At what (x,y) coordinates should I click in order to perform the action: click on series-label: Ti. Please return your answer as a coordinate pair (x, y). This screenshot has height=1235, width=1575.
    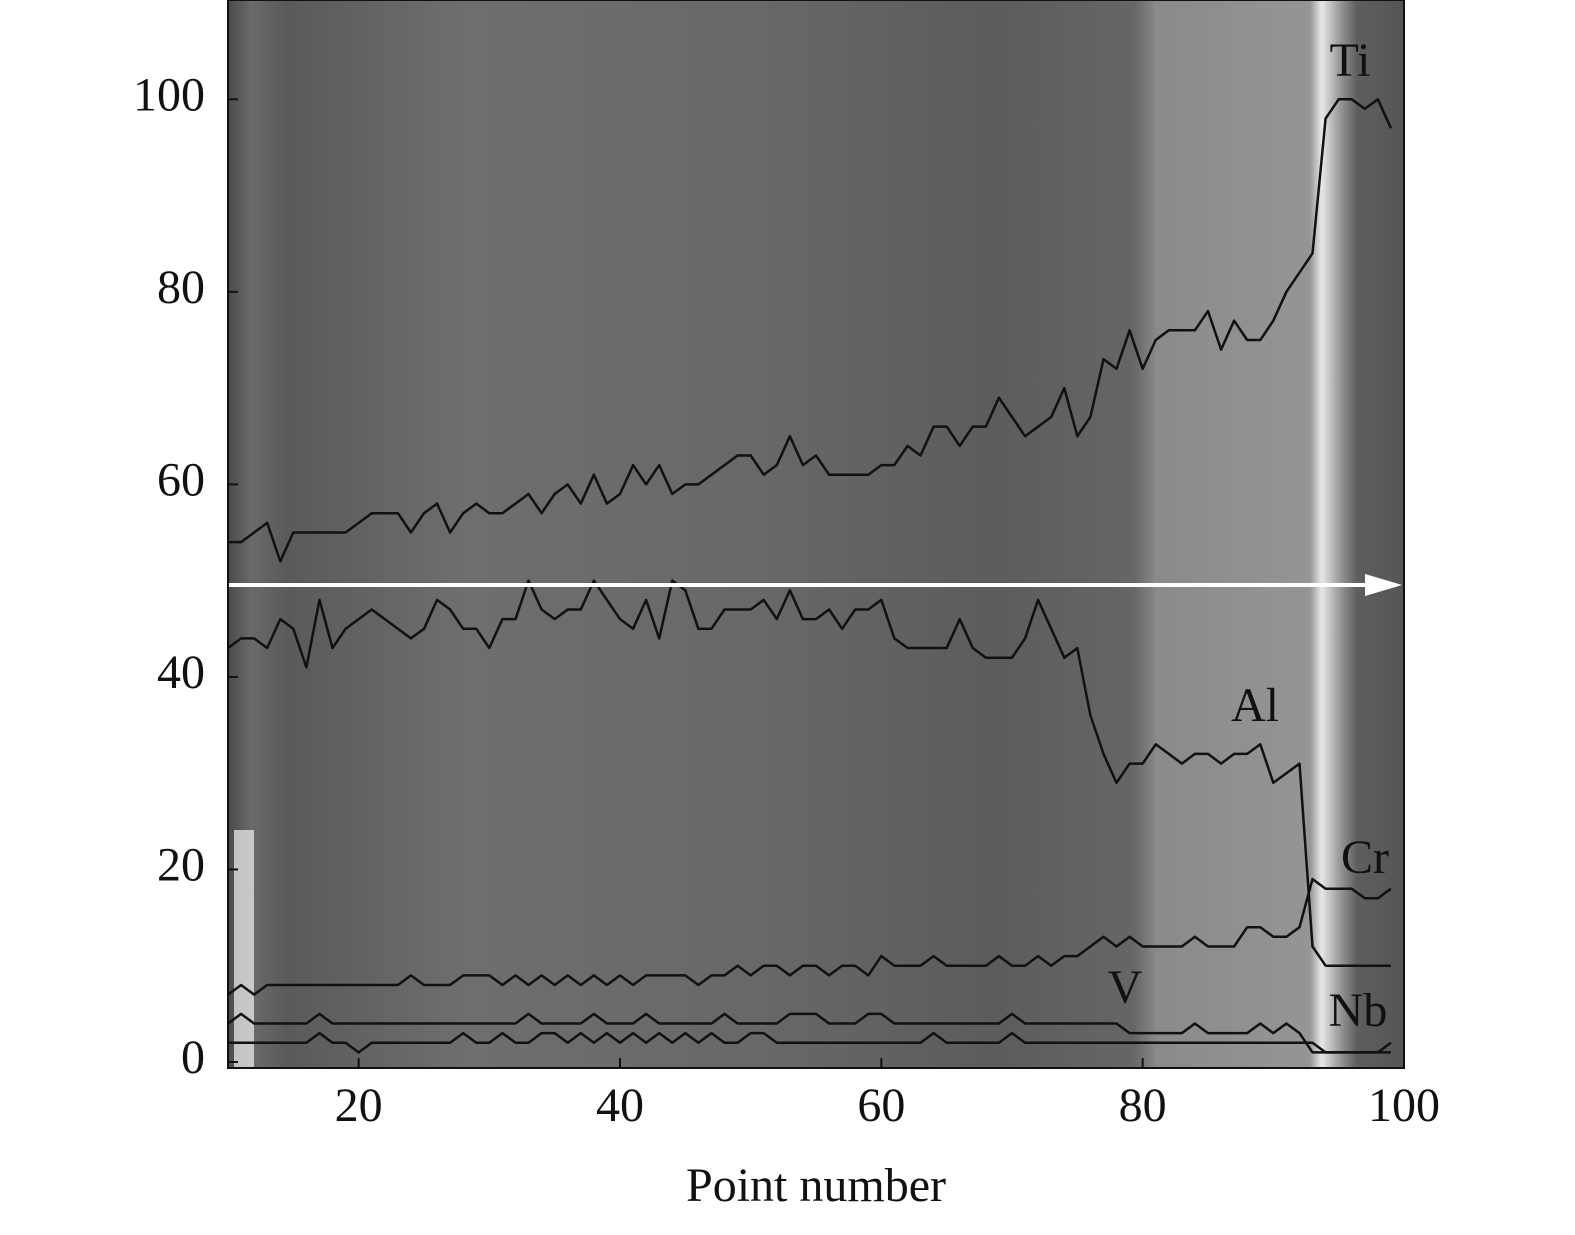
    Looking at the image, I should click on (1350, 60).